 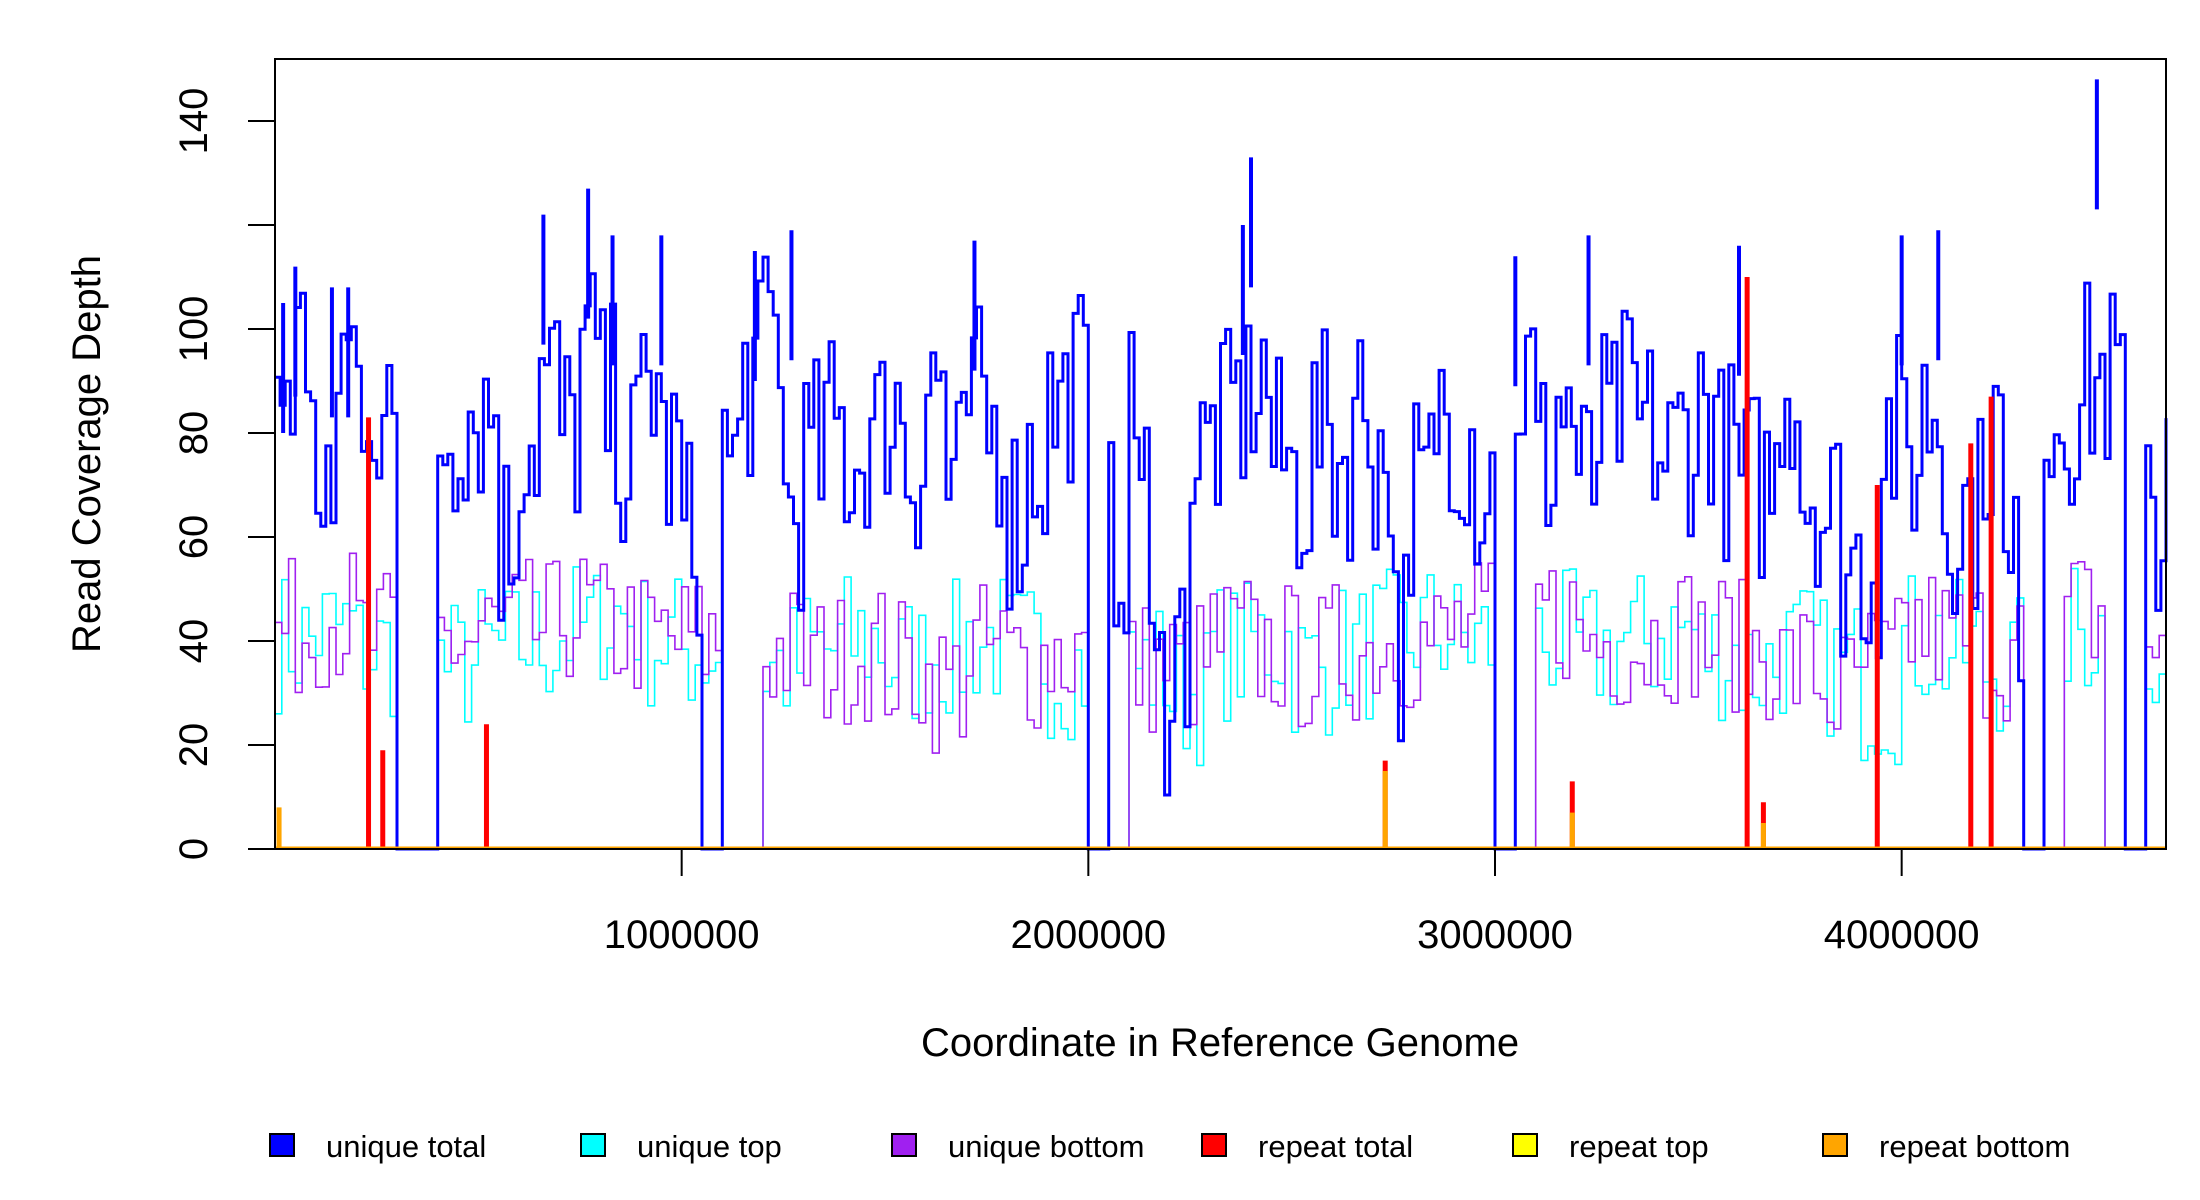 I want to click on y-tick-label: 20, so click(x=194, y=745).